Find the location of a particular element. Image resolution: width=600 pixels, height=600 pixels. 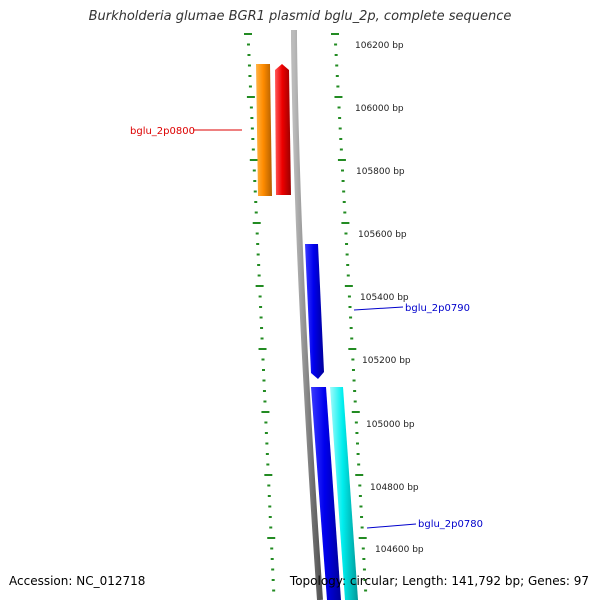

bp-label: 105400 bp is located at coordinates (384, 298).